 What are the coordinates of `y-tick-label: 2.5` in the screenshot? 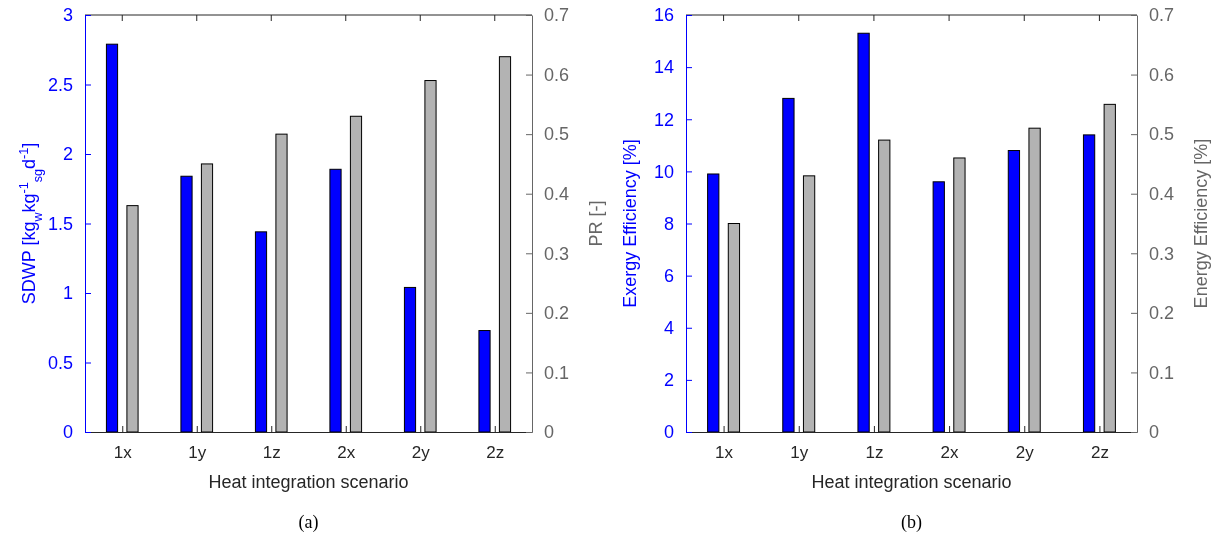 It's located at (60, 84).